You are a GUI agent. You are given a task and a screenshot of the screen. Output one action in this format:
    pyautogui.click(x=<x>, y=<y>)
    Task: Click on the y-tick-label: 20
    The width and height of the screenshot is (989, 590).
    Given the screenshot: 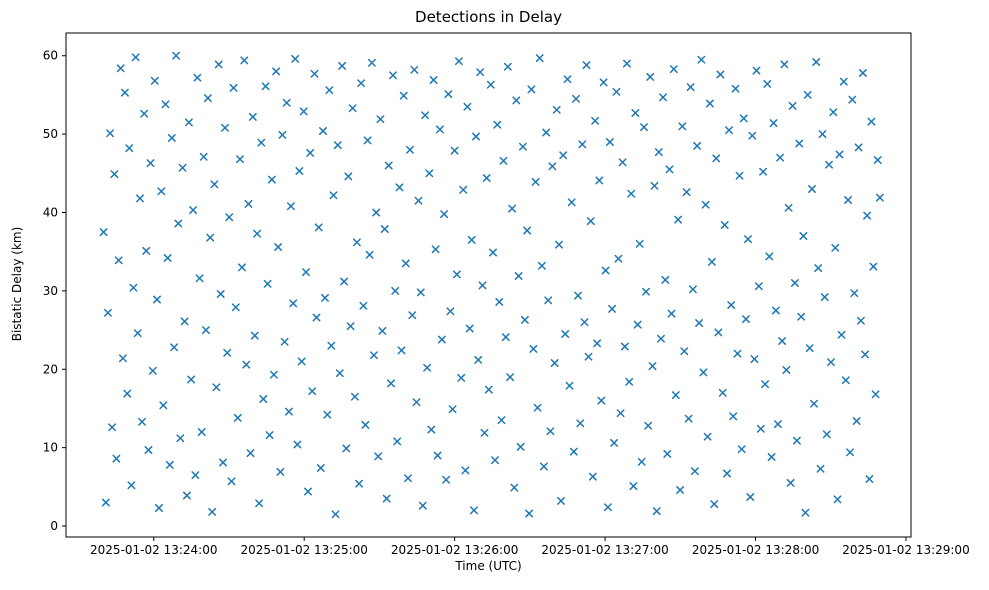 What is the action you would take?
    pyautogui.click(x=50, y=369)
    